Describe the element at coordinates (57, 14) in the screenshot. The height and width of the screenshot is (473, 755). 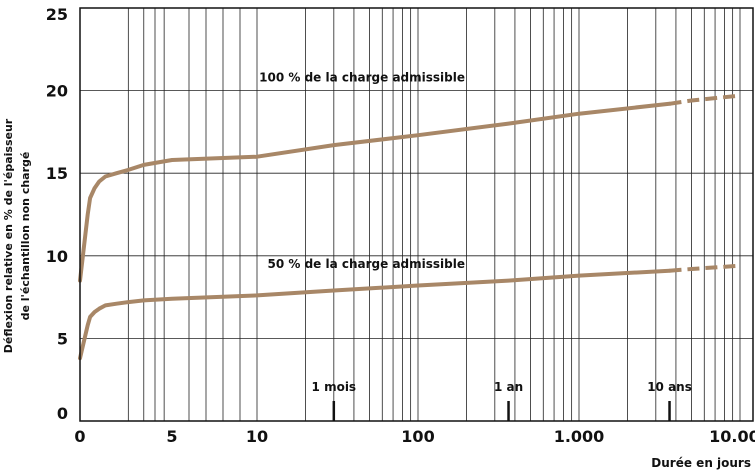
I see `y-tick-label: 25` at that location.